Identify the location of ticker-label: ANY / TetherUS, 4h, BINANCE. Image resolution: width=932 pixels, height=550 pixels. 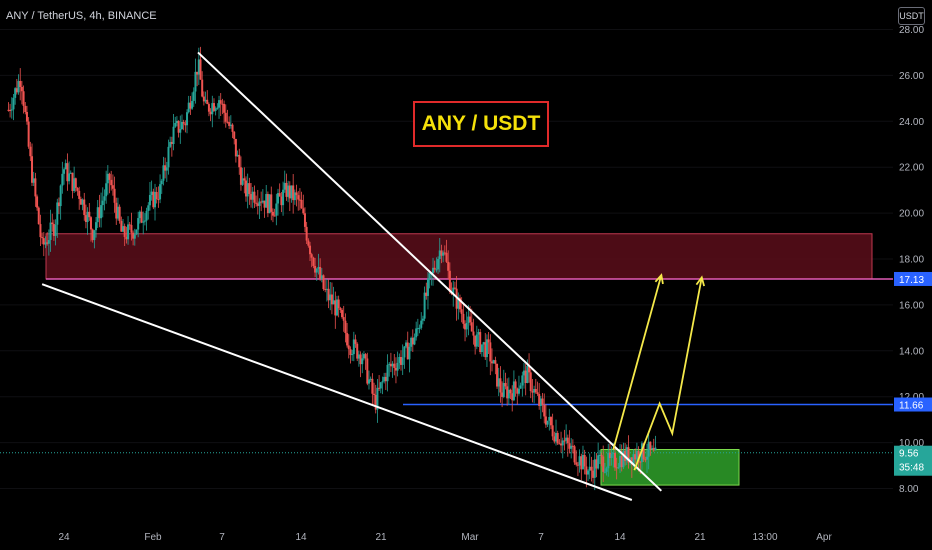
(81, 16).